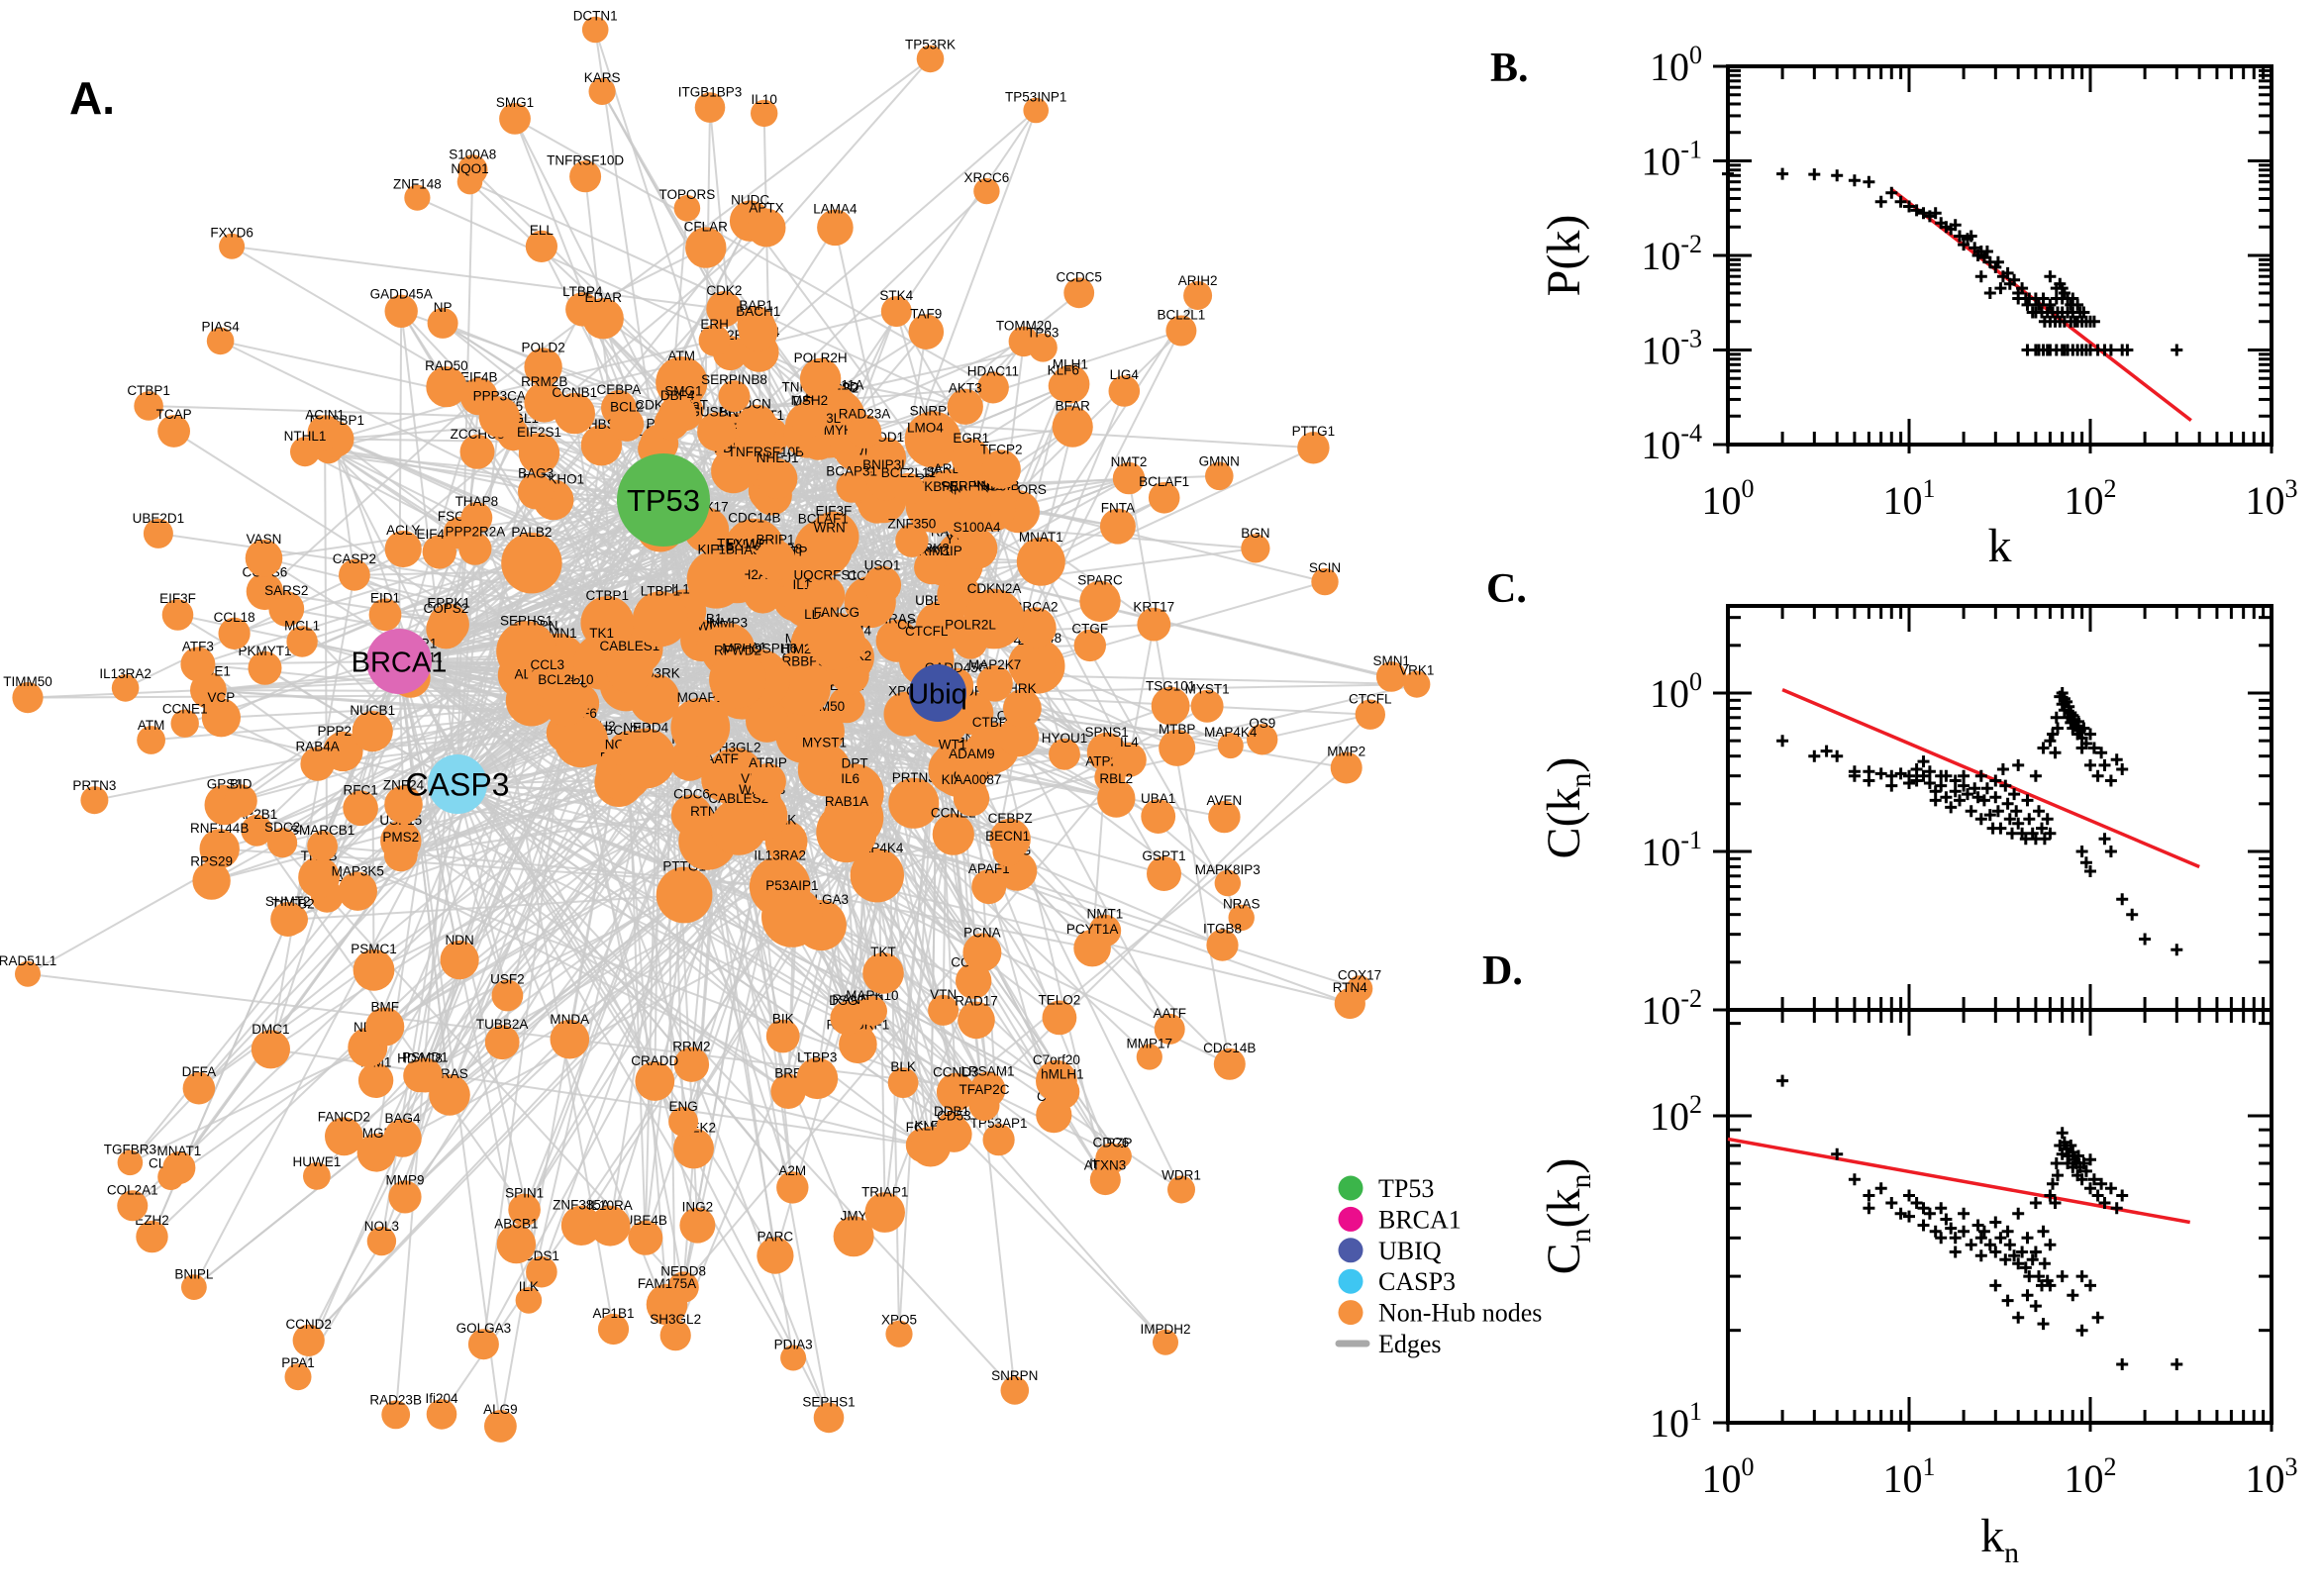 Image resolution: width=2323 pixels, height=1596 pixels. I want to click on network-node-label: NTHL1, so click(305, 436).